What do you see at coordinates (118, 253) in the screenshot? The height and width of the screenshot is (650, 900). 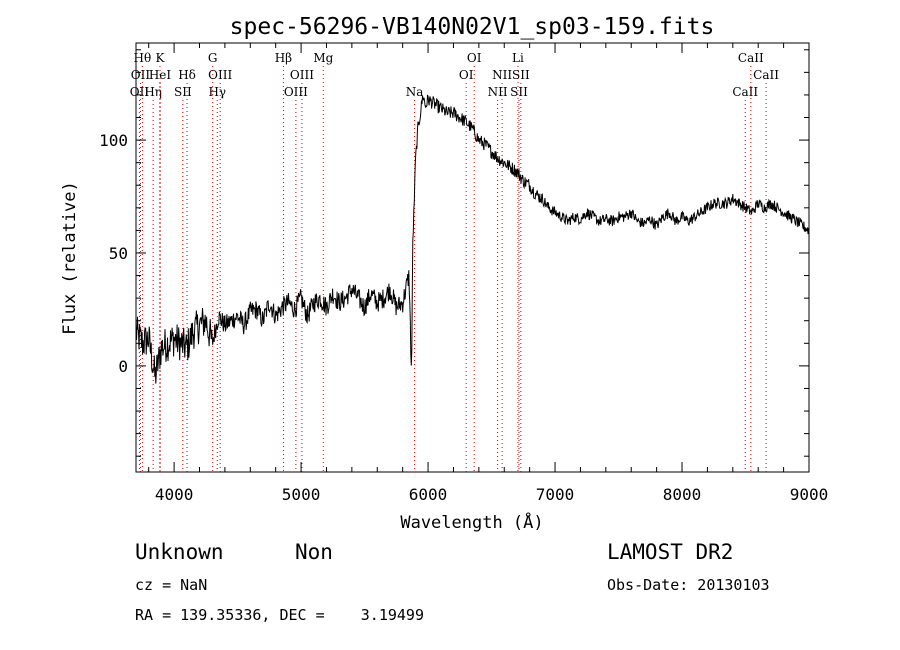 I see `y-tick-label: 50` at bounding box center [118, 253].